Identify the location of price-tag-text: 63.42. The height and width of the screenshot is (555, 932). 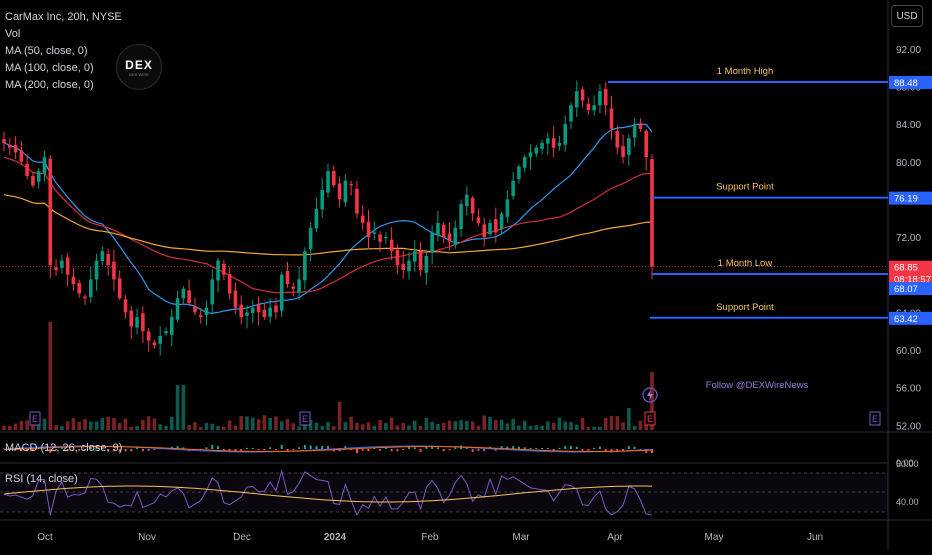
(906, 319).